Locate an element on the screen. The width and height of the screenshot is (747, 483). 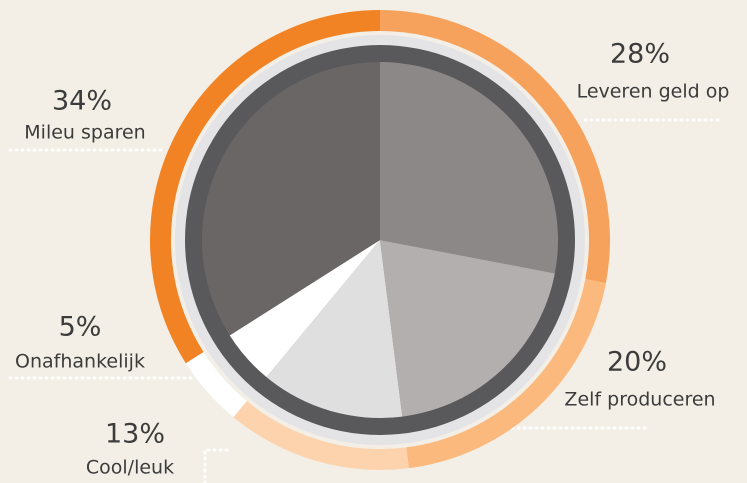
value-label: 34% is located at coordinates (82, 101).